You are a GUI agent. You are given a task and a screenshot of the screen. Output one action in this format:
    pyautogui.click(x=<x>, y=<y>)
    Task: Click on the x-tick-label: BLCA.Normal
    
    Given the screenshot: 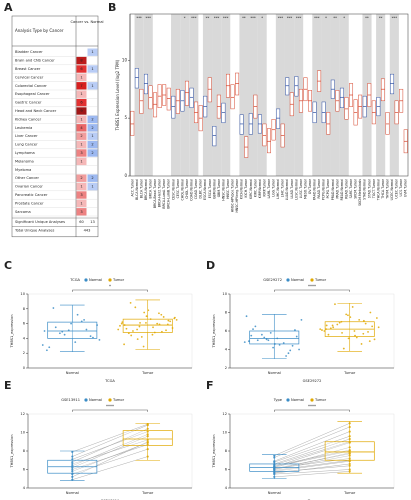 What is the action you would take?
    pyautogui.click(x=137, y=189)
    